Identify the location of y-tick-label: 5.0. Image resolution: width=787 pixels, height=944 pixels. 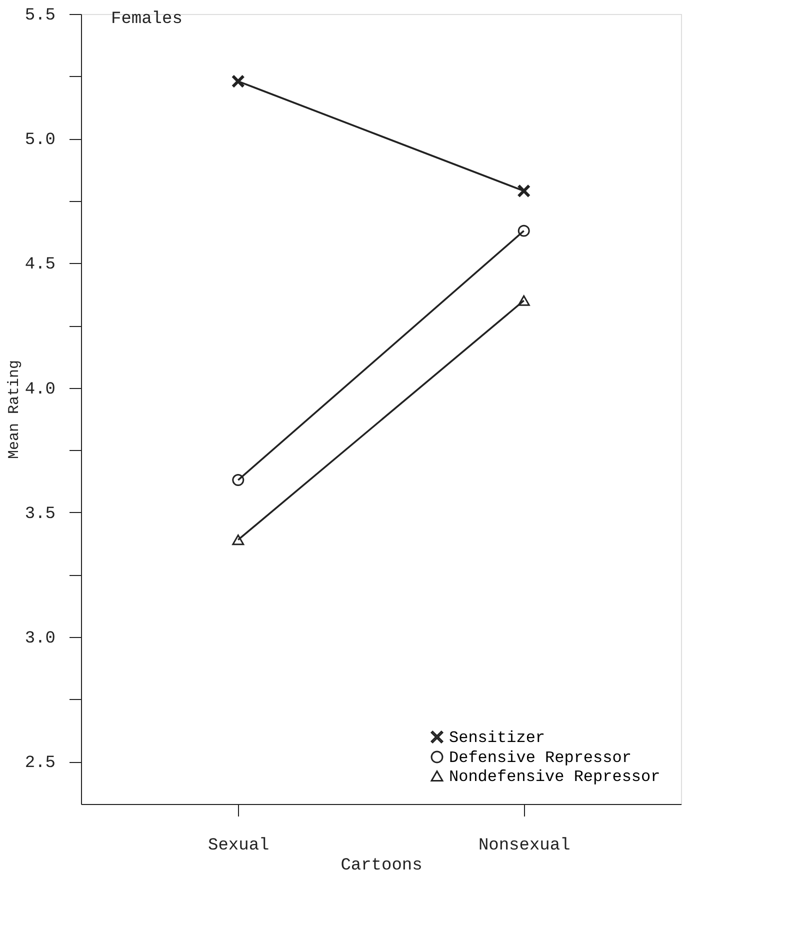
(40, 140).